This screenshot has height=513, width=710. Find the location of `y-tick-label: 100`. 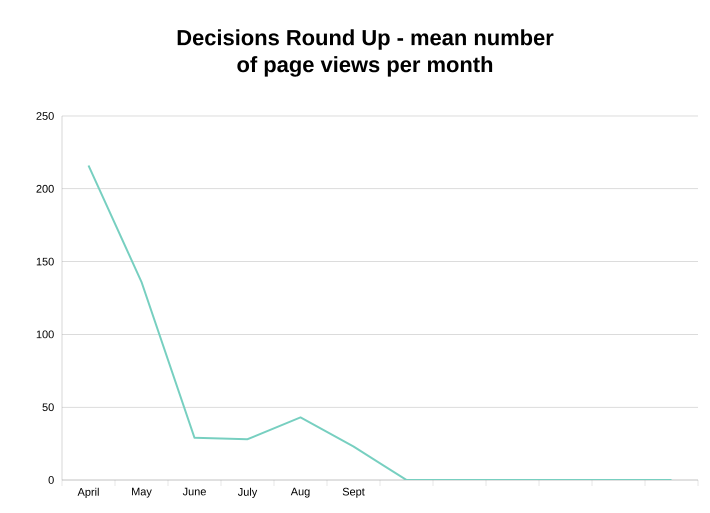

y-tick-label: 100 is located at coordinates (45, 334).